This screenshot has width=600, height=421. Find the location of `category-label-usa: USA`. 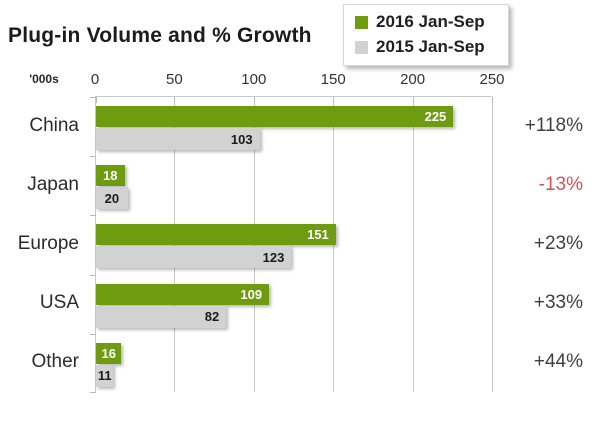

category-label-usa: USA is located at coordinates (59, 303).